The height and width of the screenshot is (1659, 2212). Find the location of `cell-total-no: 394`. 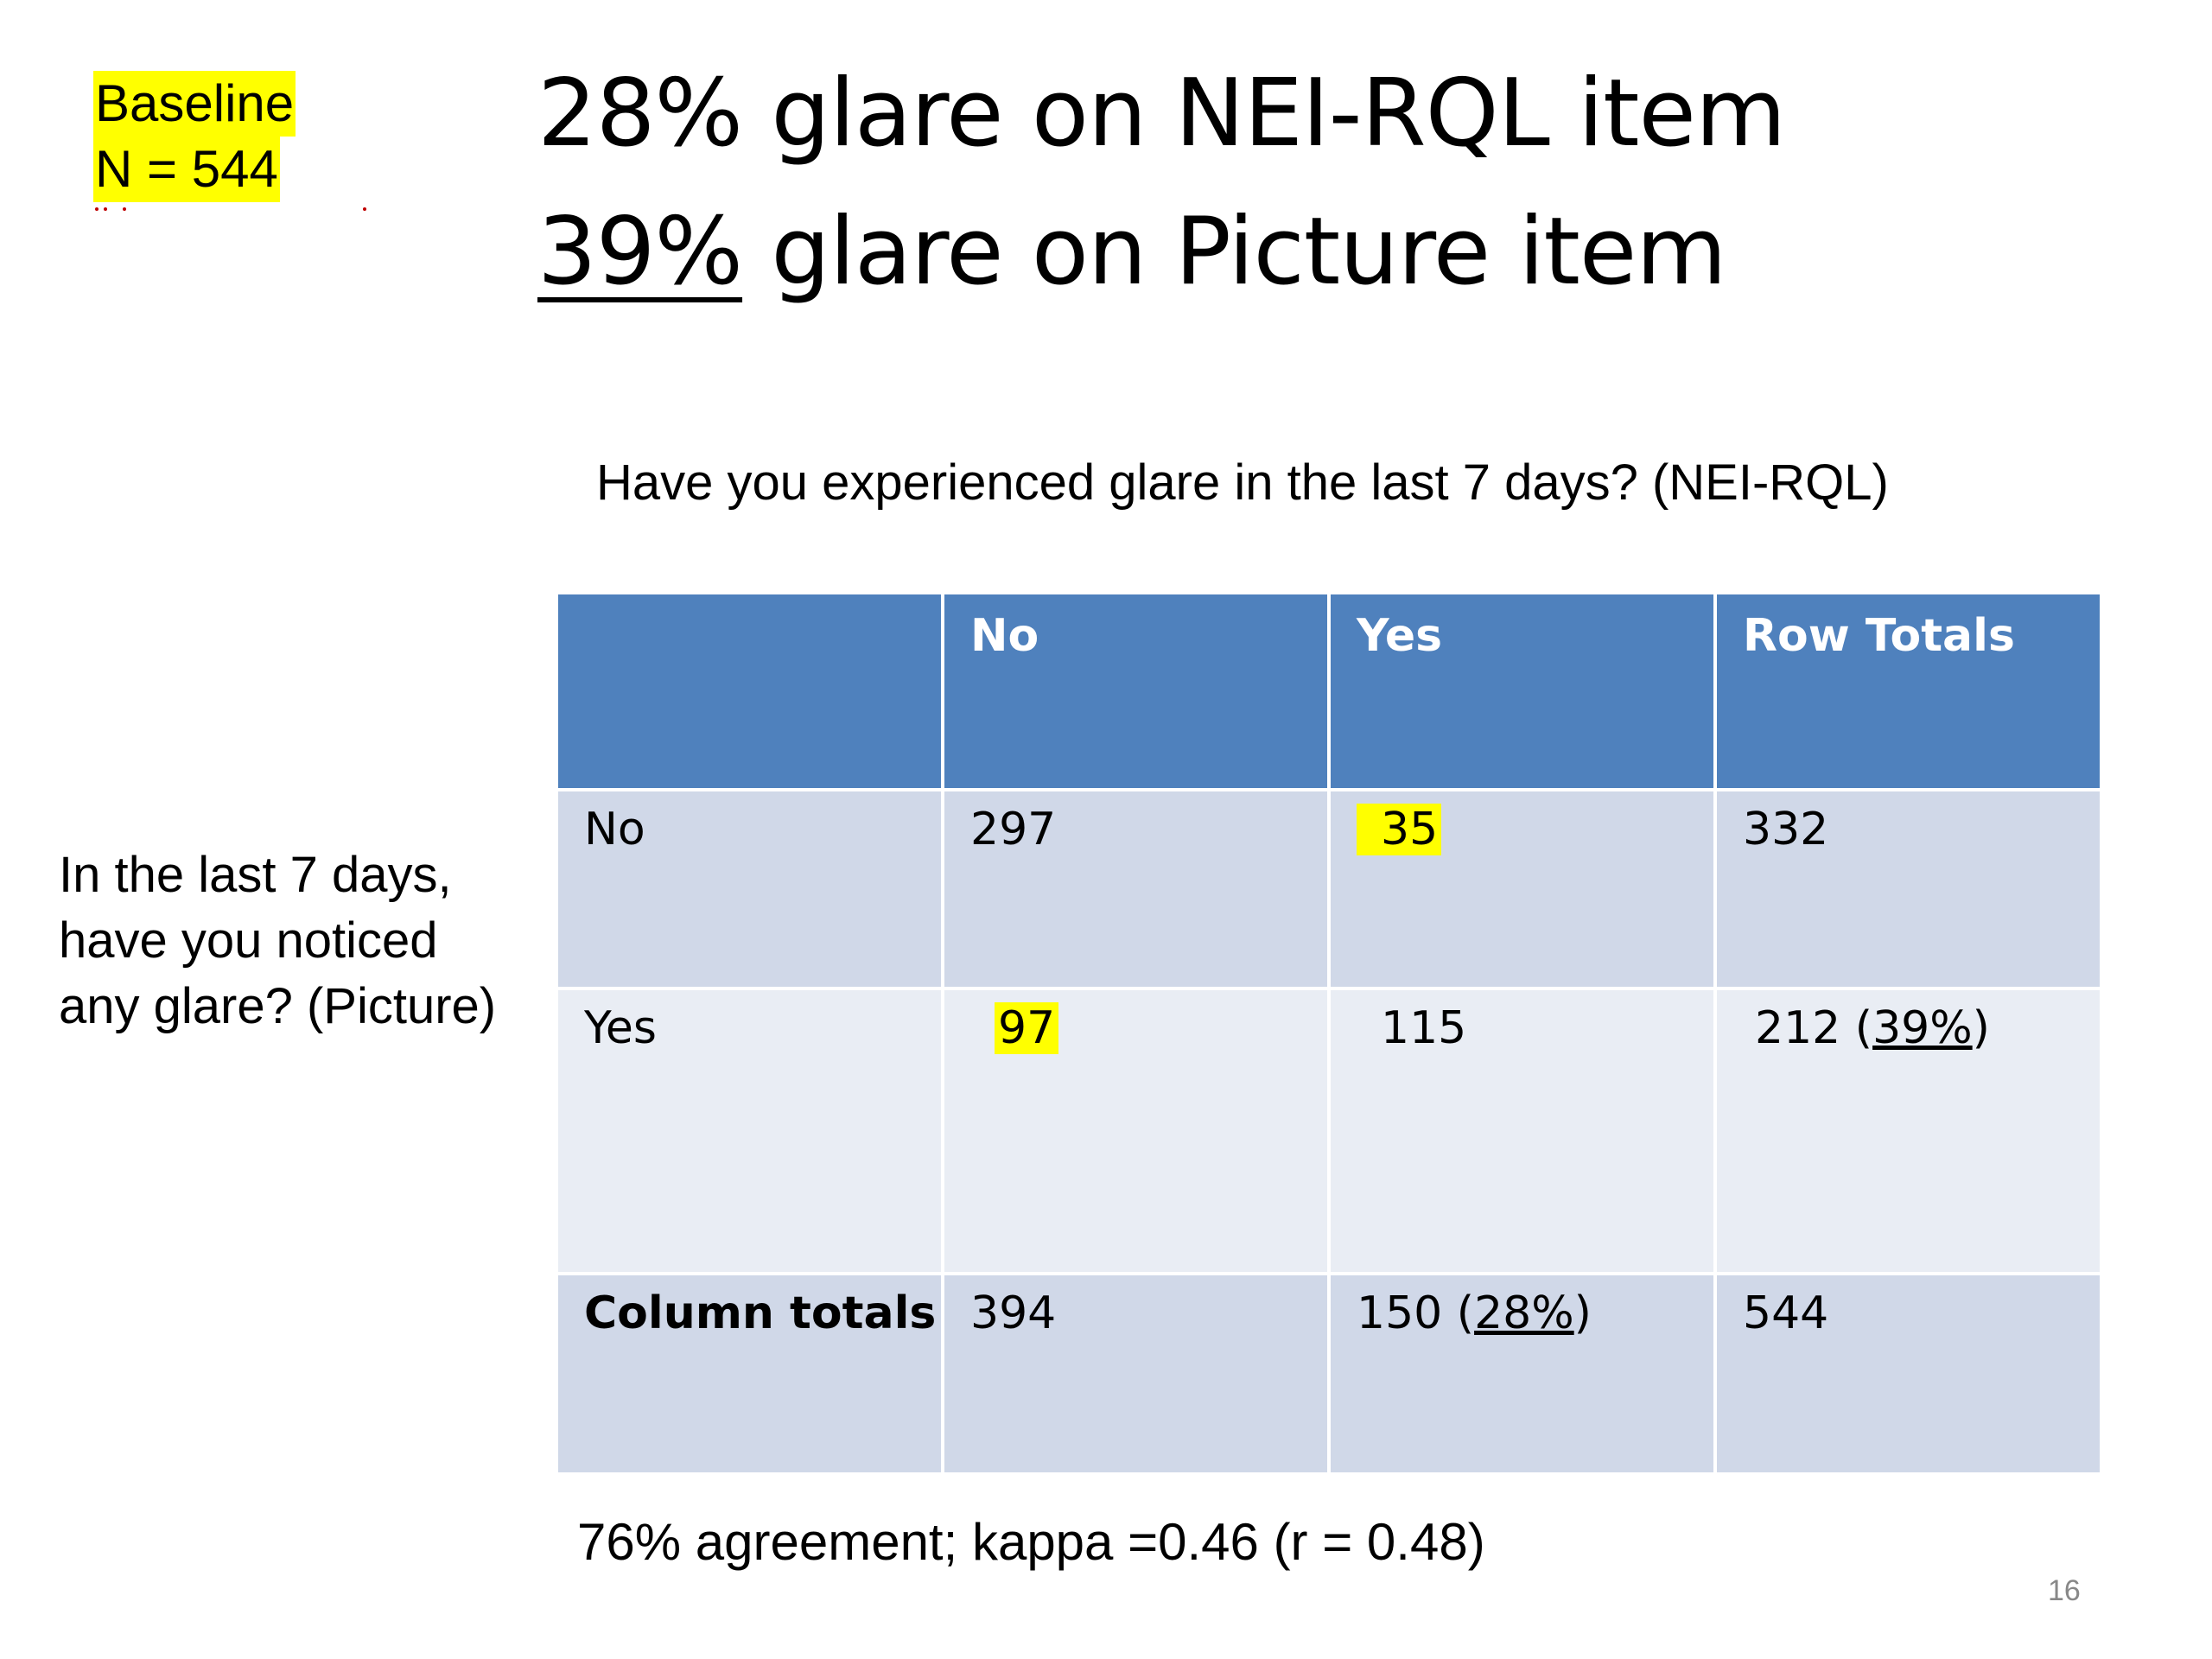

cell-total-no: 394 is located at coordinates (1136, 1374).